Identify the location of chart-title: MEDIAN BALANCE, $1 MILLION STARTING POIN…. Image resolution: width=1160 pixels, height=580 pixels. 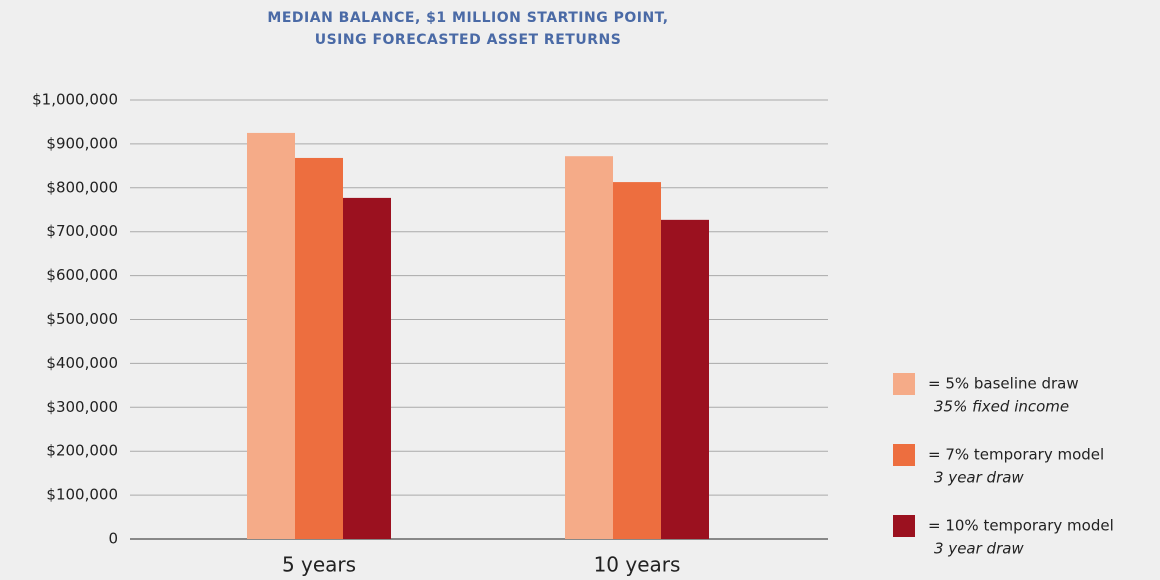
(467, 18).